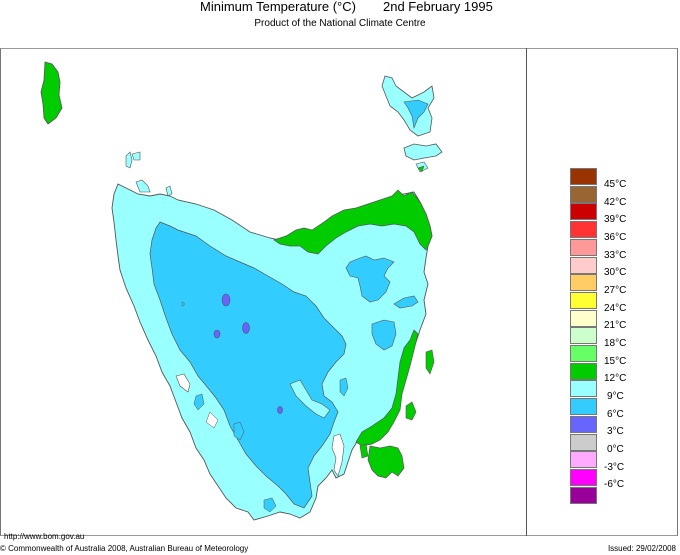  Describe the element at coordinates (423, 152) in the screenshot. I see `cape-barren-island` at that location.